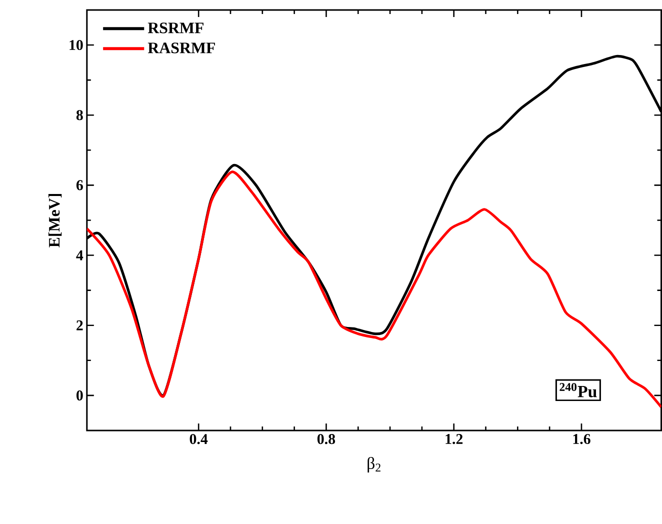 The width and height of the screenshot is (662, 524). What do you see at coordinates (199, 439) in the screenshot?
I see `x-tick-label: 0.4` at bounding box center [199, 439].